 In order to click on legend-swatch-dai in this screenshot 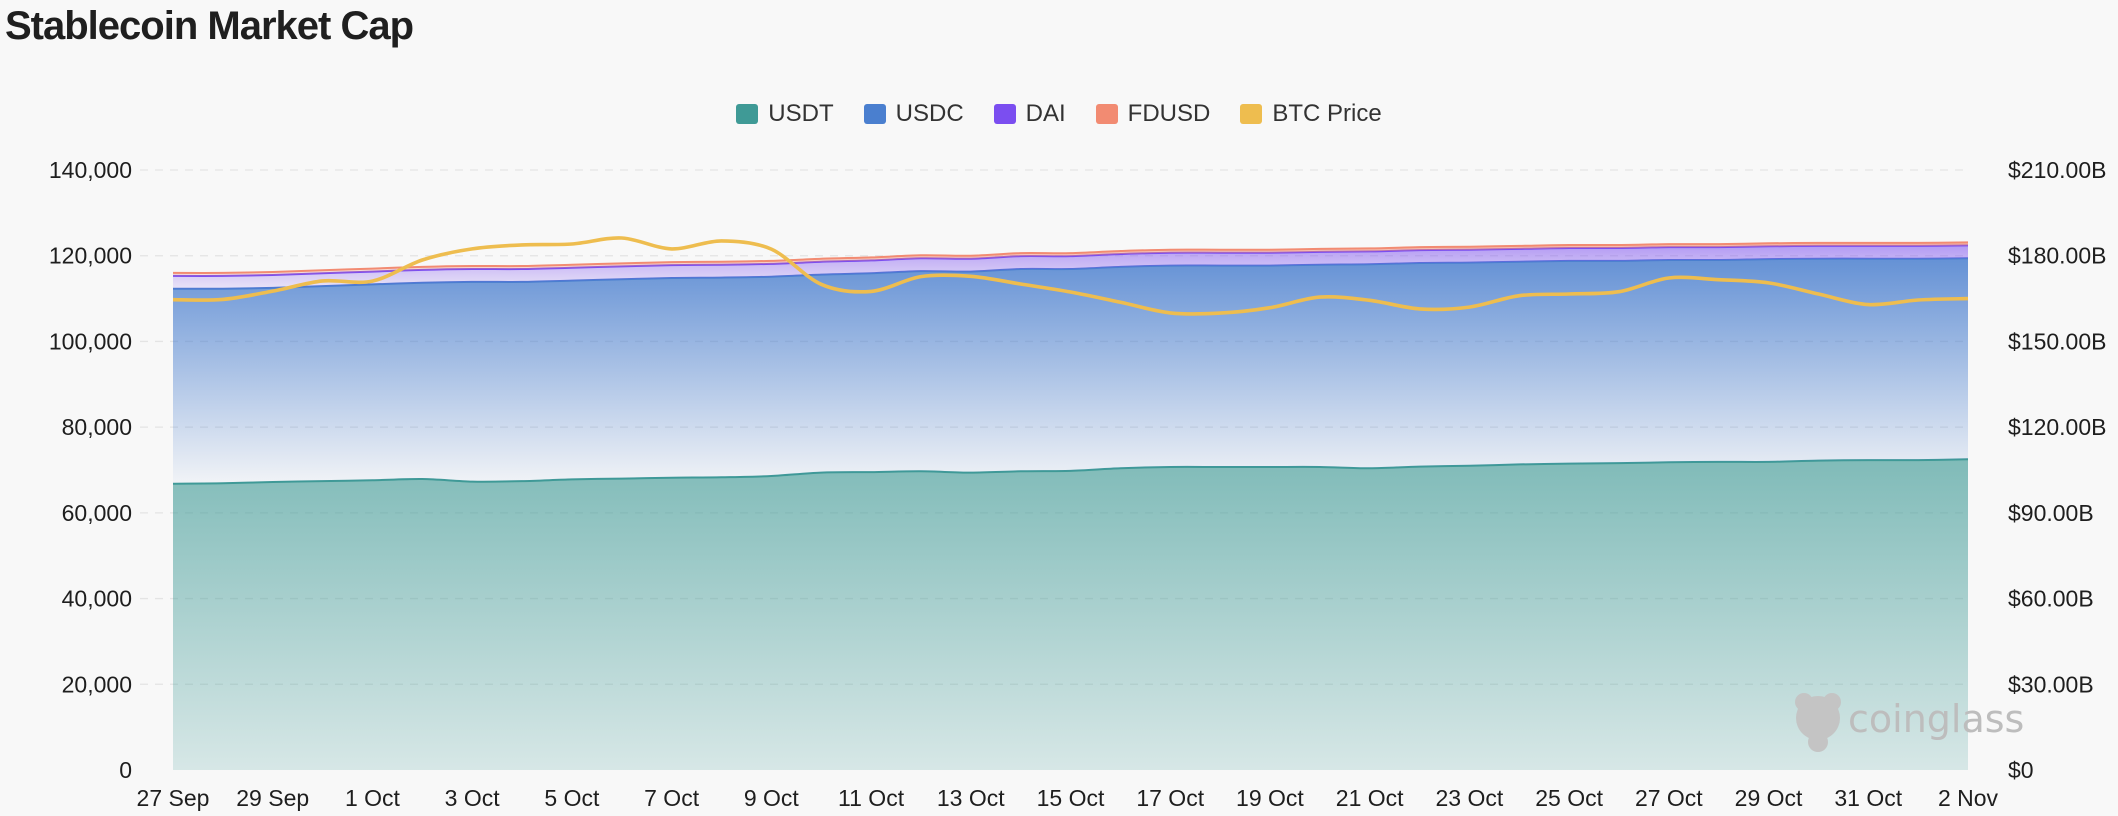, I will do `click(1004, 114)`.